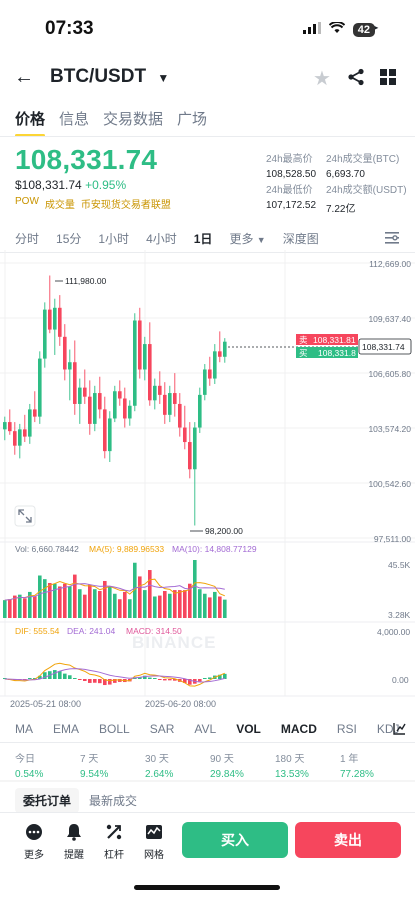 The width and height of the screenshot is (415, 900). Describe the element at coordinates (346, 729) in the screenshot. I see `ind-rsi: RSI` at that location.